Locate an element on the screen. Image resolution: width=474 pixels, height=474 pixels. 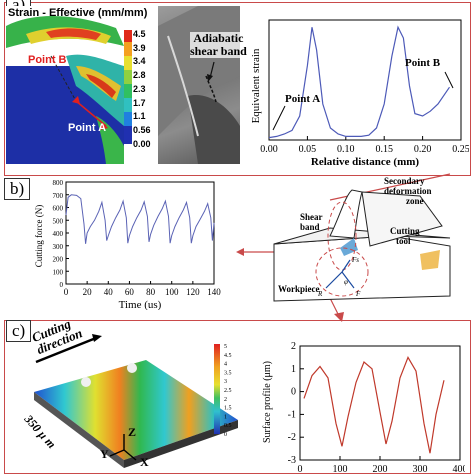
colorbar-label: 2.5 is located at coordinates (228, 391).